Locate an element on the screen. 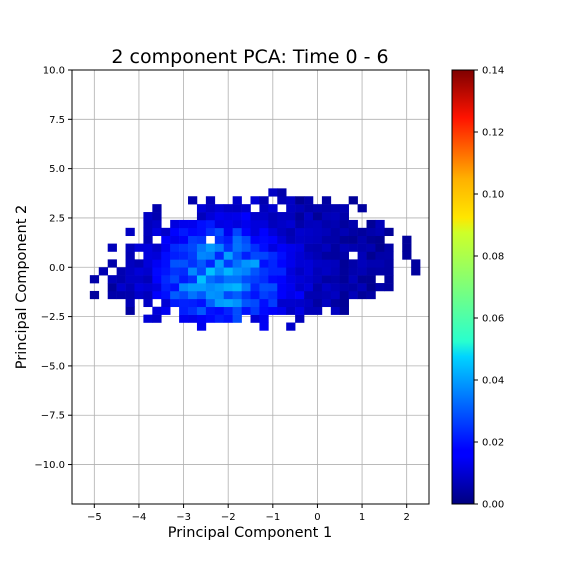 This screenshot has height=576, width=576. x-tick-label: −3 is located at coordinates (183, 517).